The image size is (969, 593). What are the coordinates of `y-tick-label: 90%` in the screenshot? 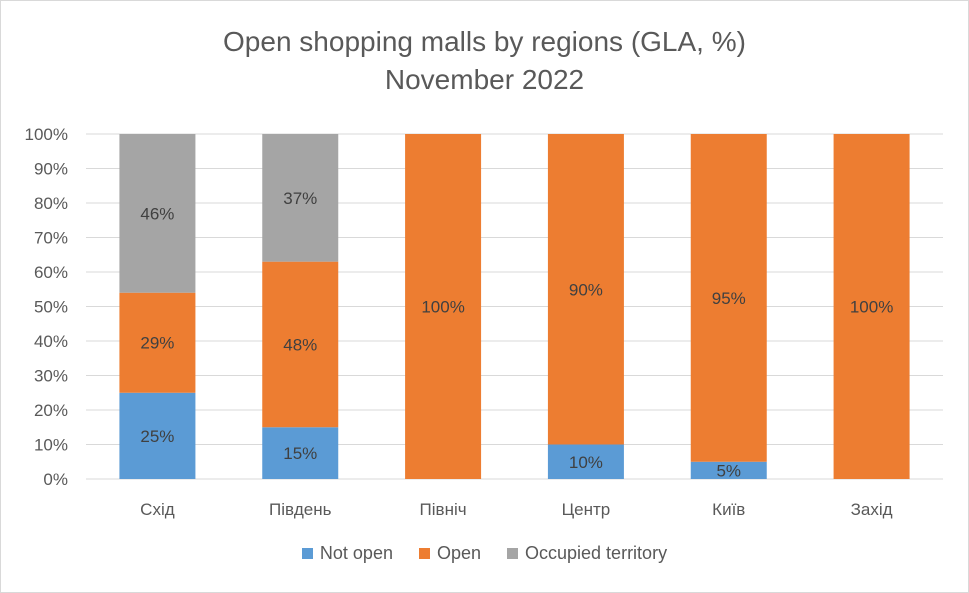 It's located at (51, 169).